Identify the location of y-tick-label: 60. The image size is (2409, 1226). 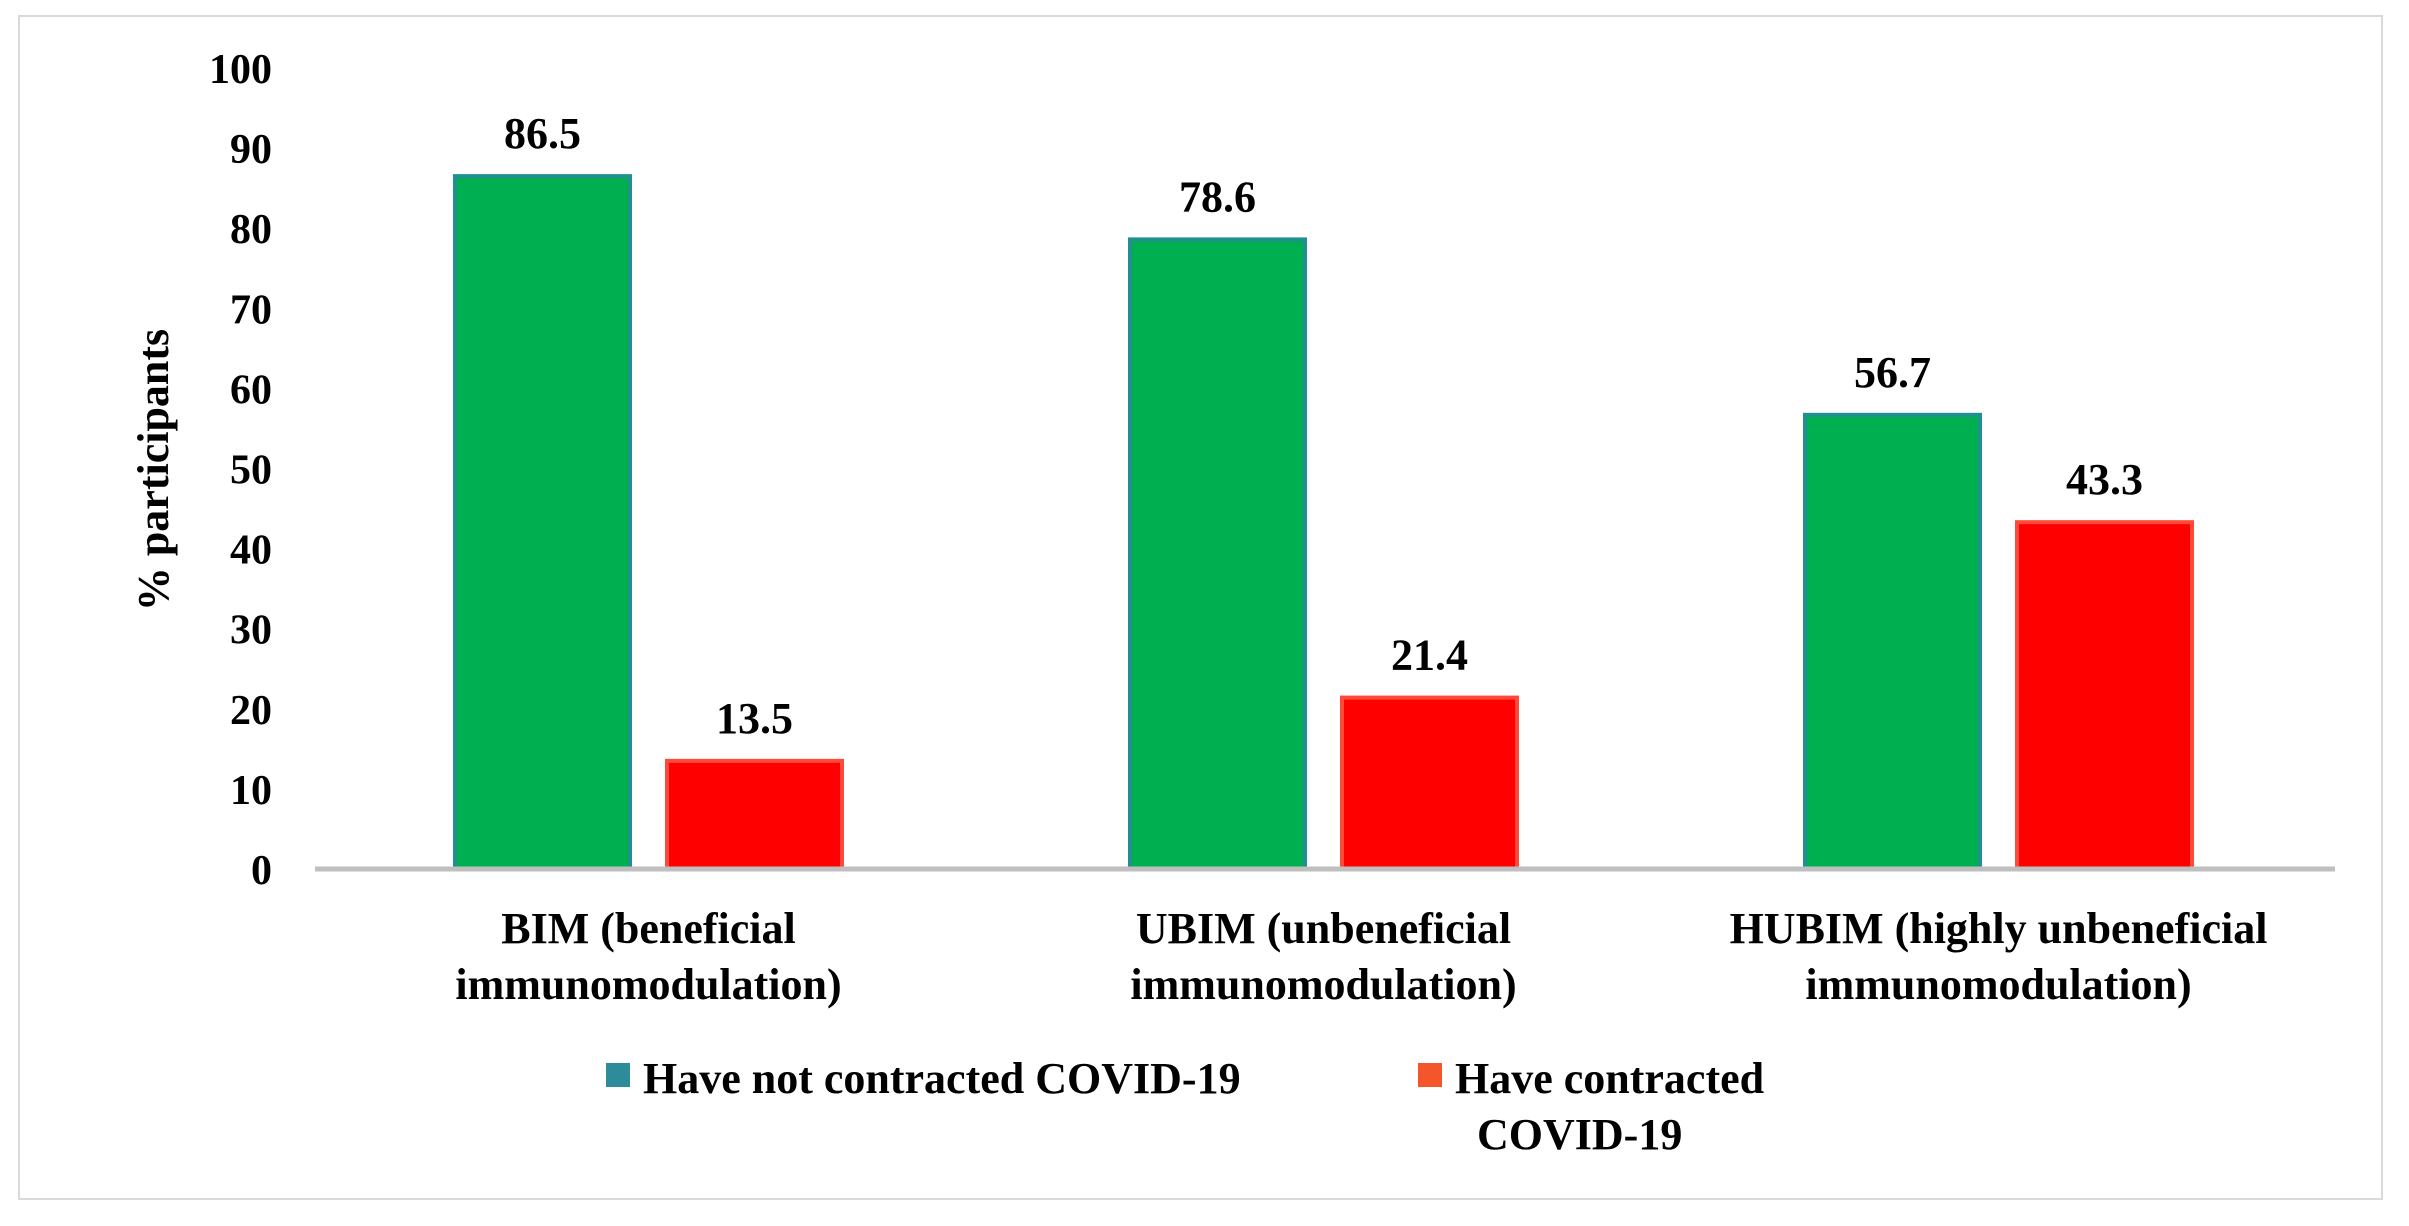
(251, 390).